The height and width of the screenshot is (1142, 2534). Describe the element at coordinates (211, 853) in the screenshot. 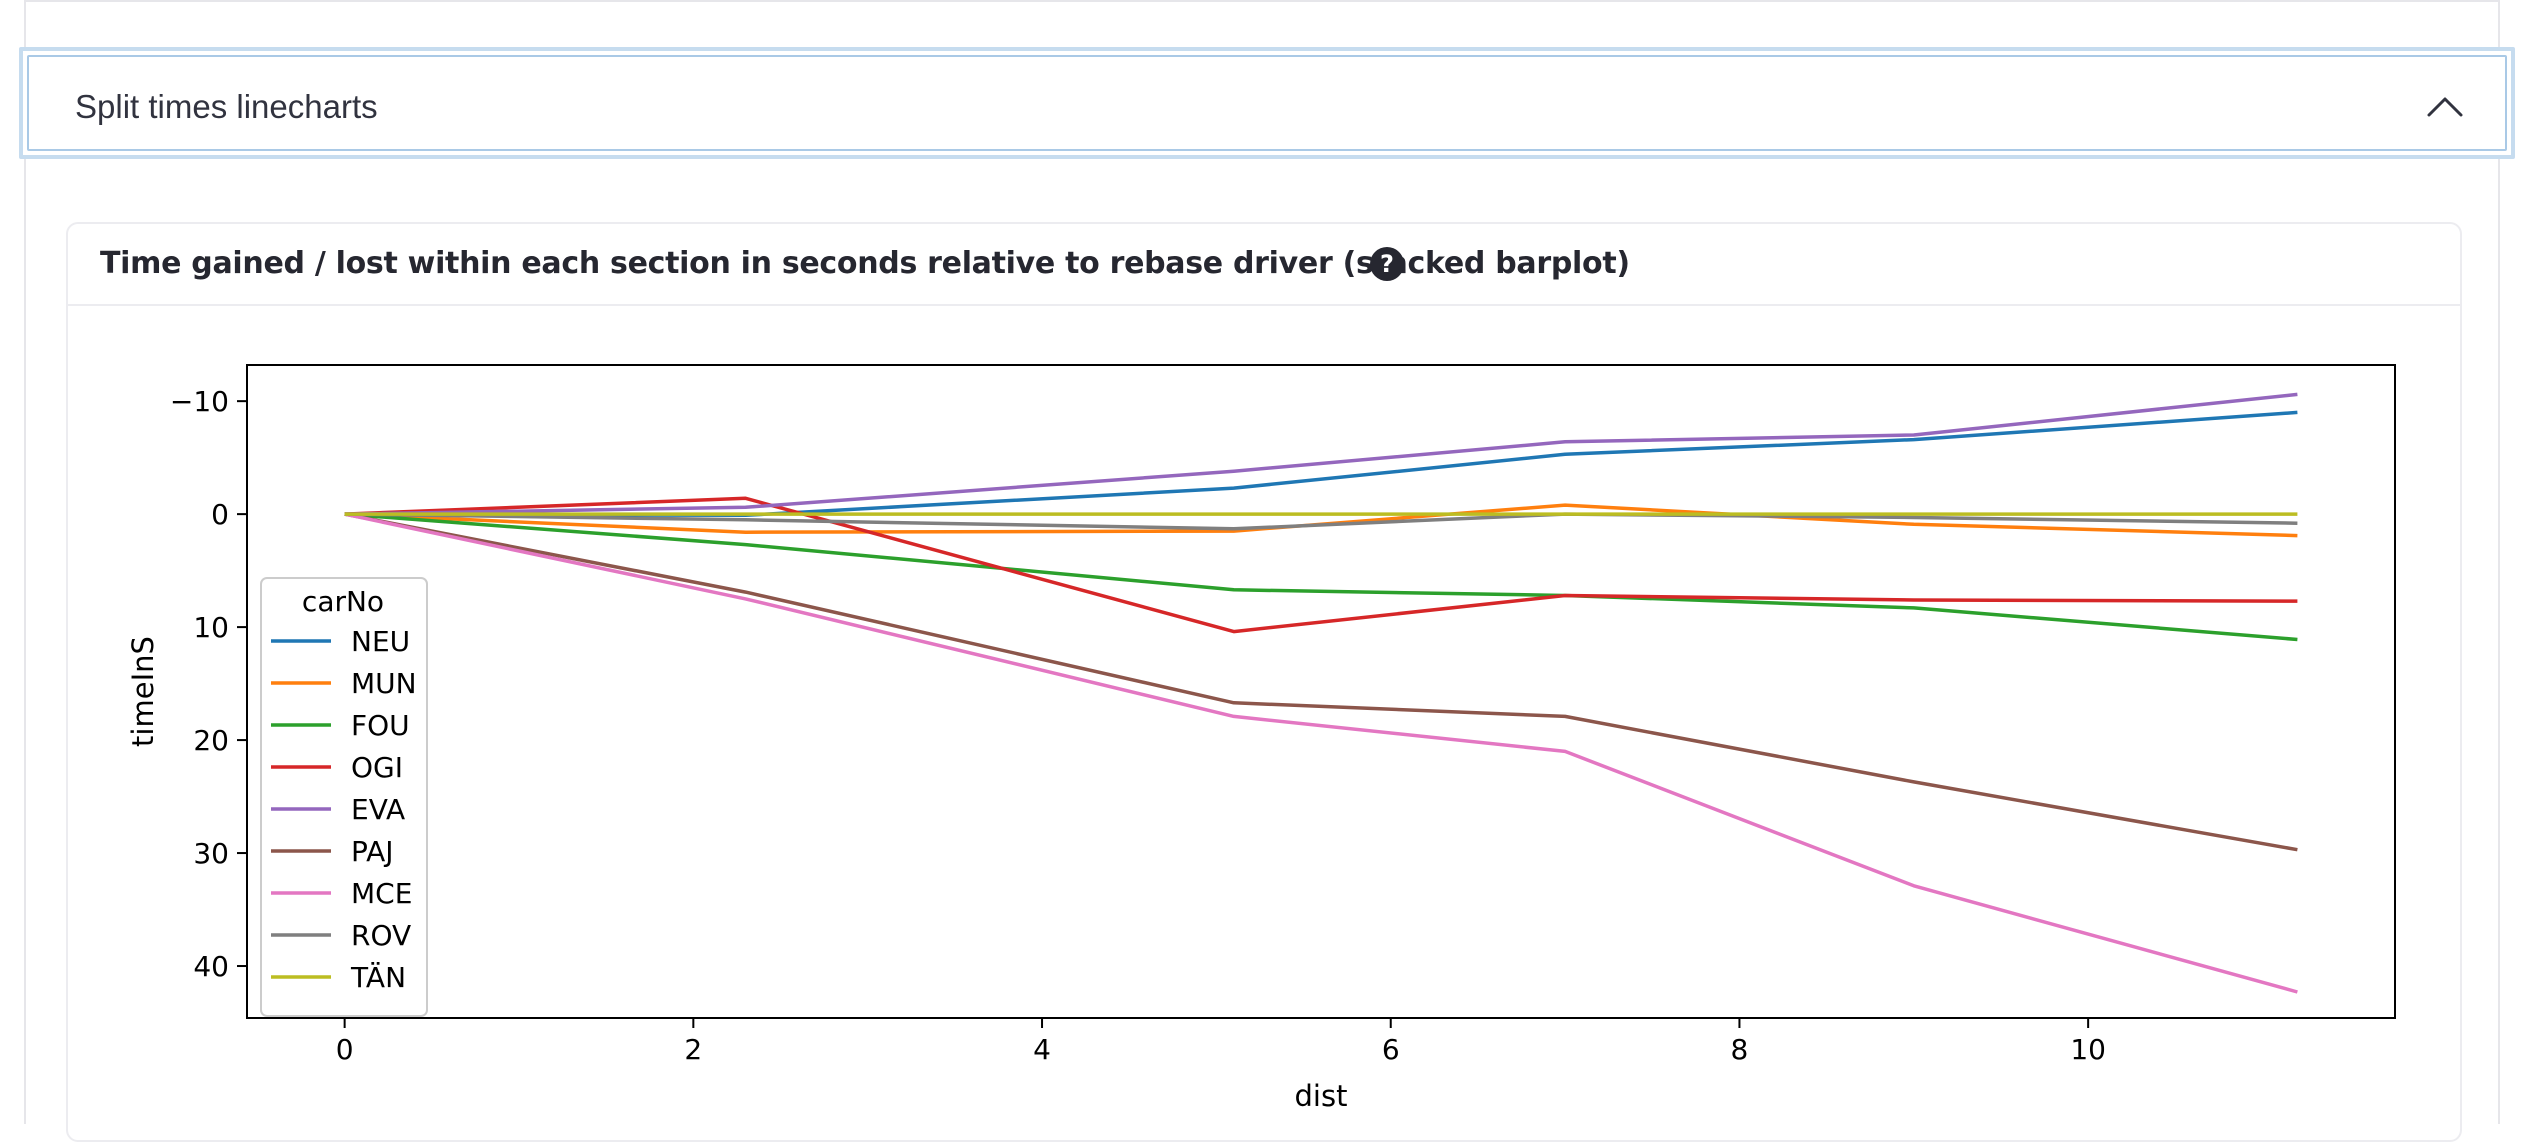

I see `y-tick-label: 30` at that location.